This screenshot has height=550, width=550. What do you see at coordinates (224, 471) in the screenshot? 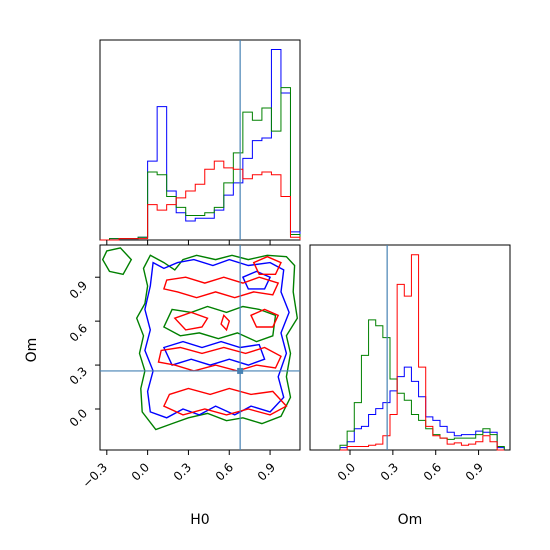
I see `tick-label-h0-06: 0.6` at bounding box center [224, 471].